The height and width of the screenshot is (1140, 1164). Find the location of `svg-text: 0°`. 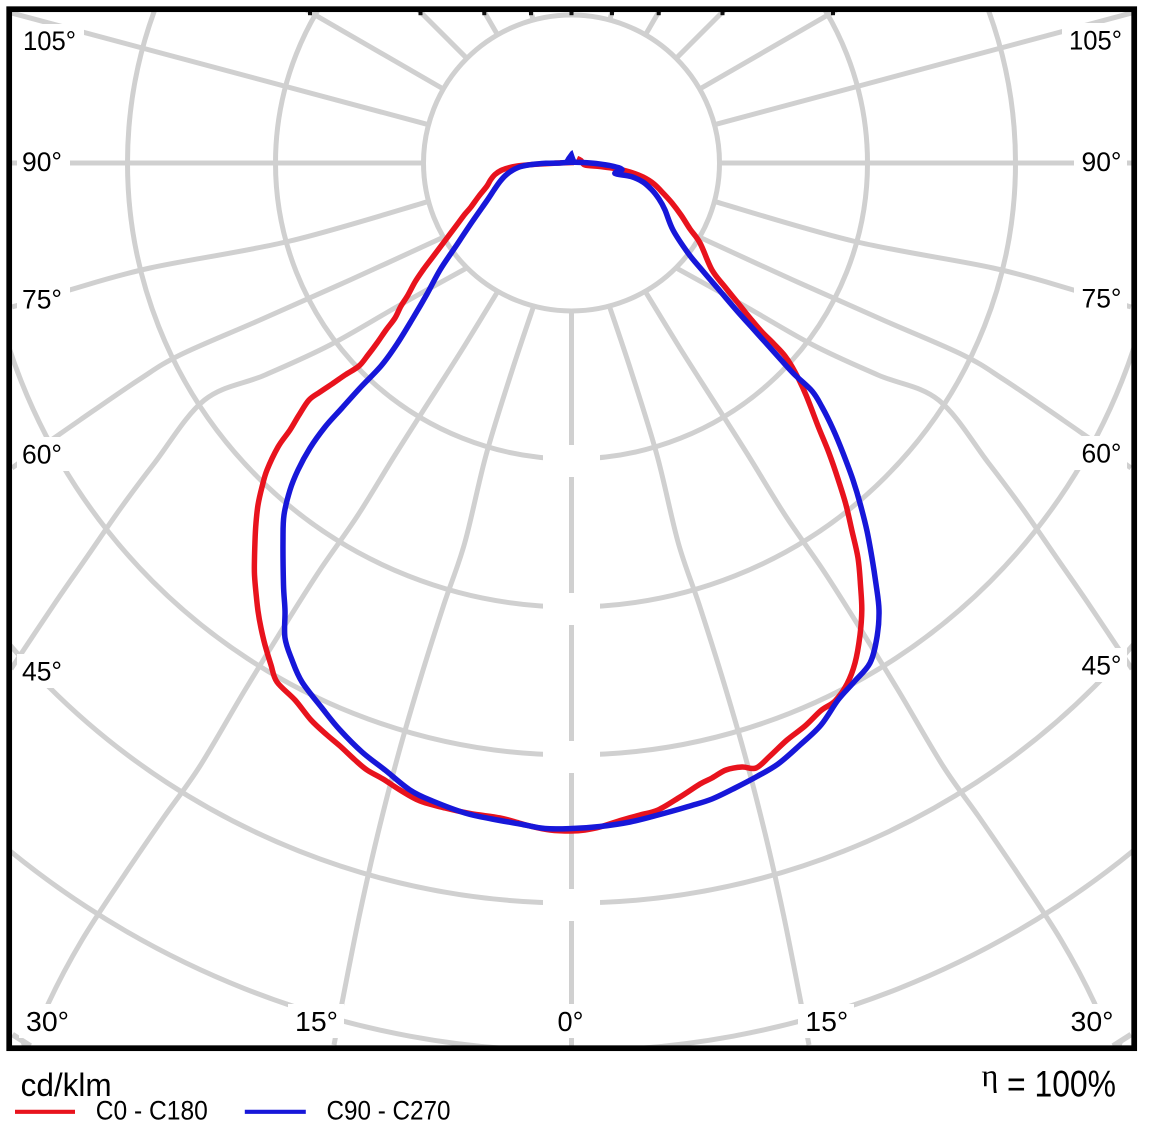

svg-text: 0° is located at coordinates (571, 1021).